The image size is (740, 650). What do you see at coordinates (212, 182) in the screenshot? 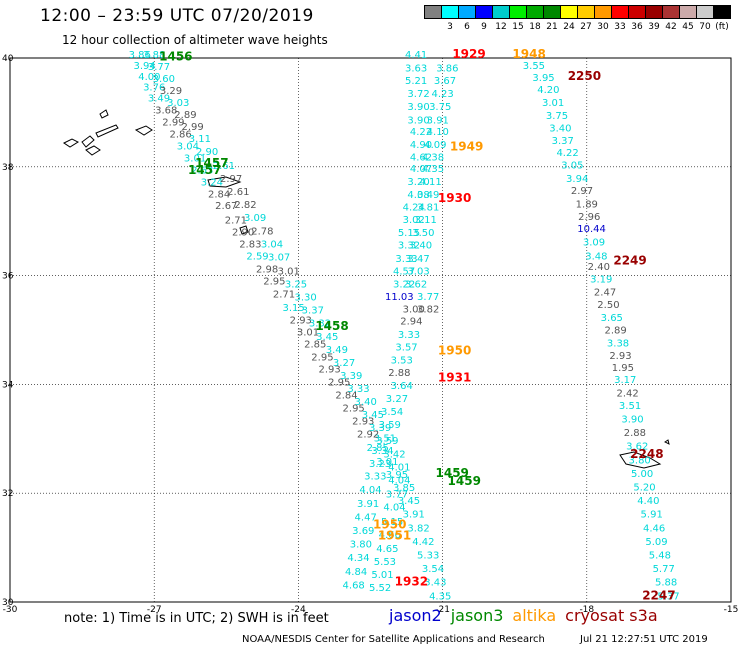
I see `wave-height-value: 3.24` at bounding box center [212, 182].